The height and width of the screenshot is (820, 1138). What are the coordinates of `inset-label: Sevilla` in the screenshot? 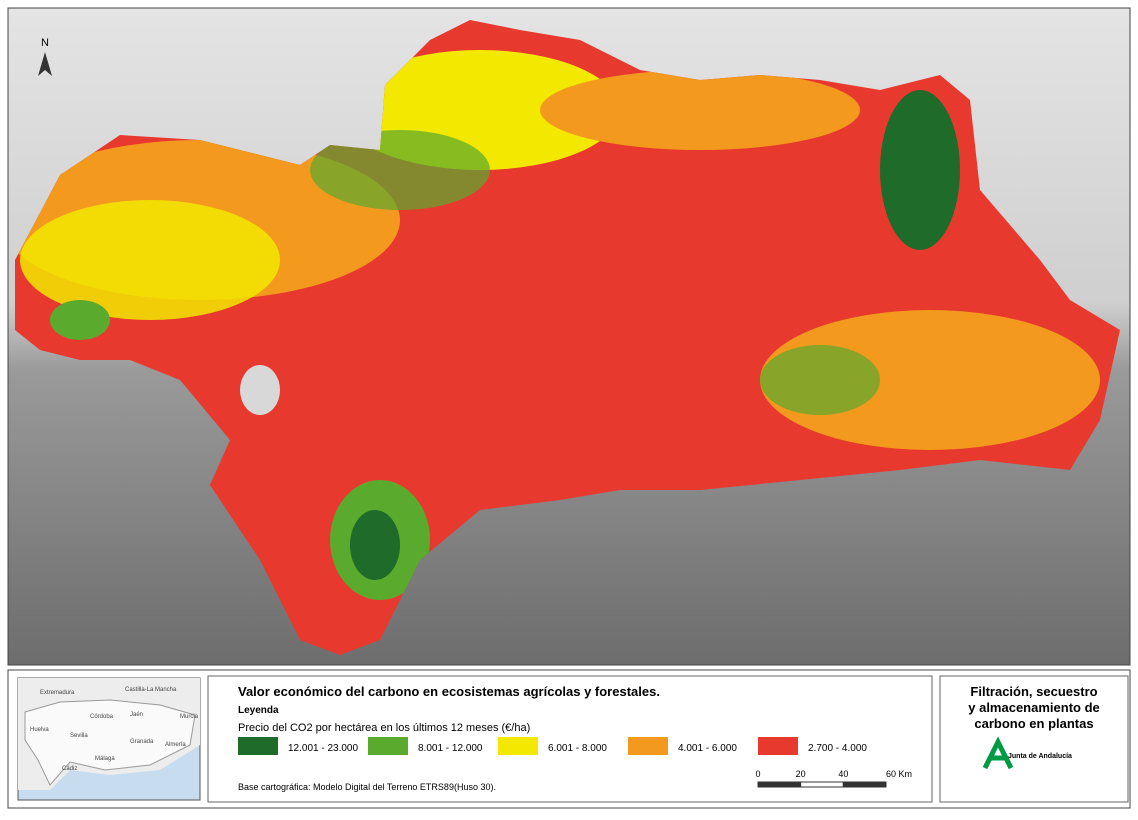 It's located at (79, 736).